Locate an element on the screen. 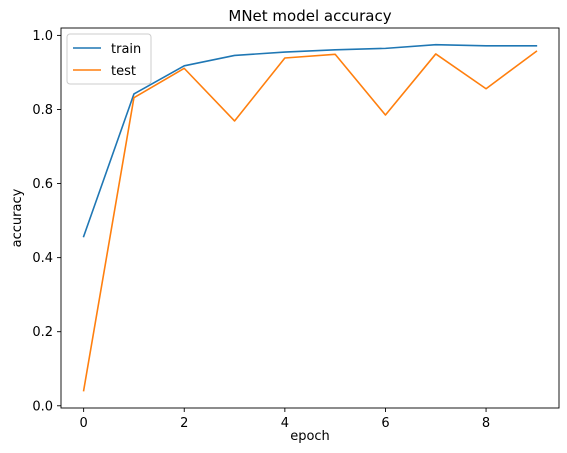 The height and width of the screenshot is (453, 567). chart-title: MNet model accuracy is located at coordinates (309, 16).